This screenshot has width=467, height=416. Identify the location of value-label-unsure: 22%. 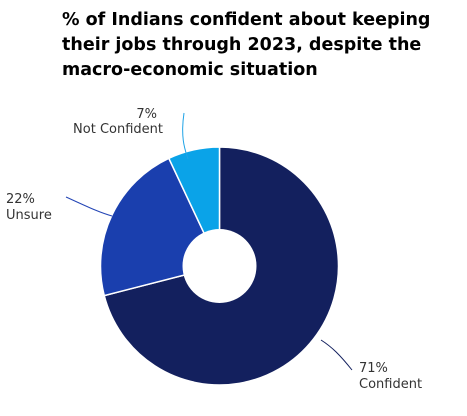
(20, 199).